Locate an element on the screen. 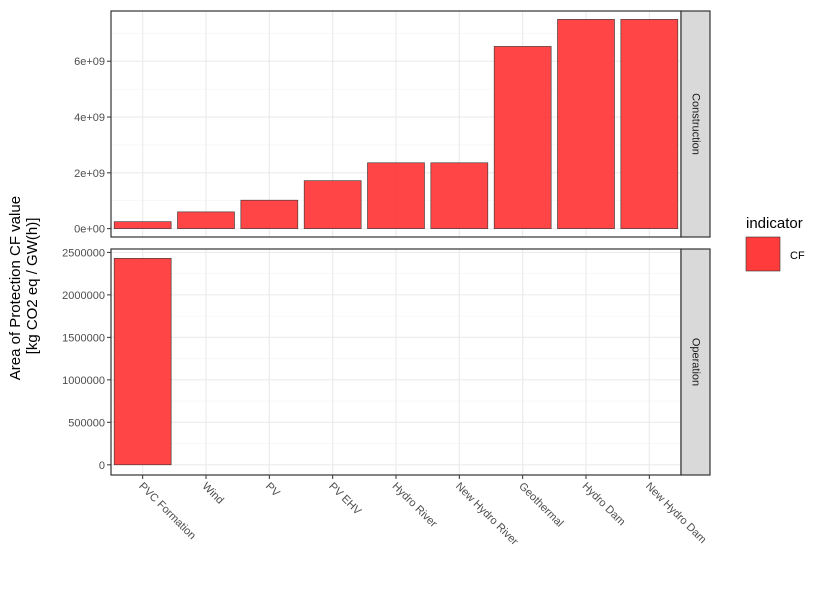  x-tick-label-pv-ehv: PV EHV is located at coordinates (344, 498).